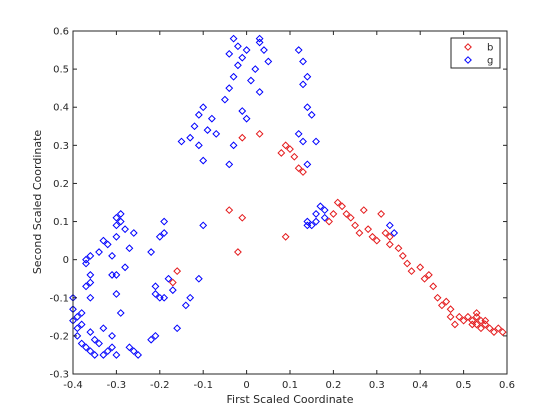  I want to click on x-tick-label: 0.2, so click(333, 385).